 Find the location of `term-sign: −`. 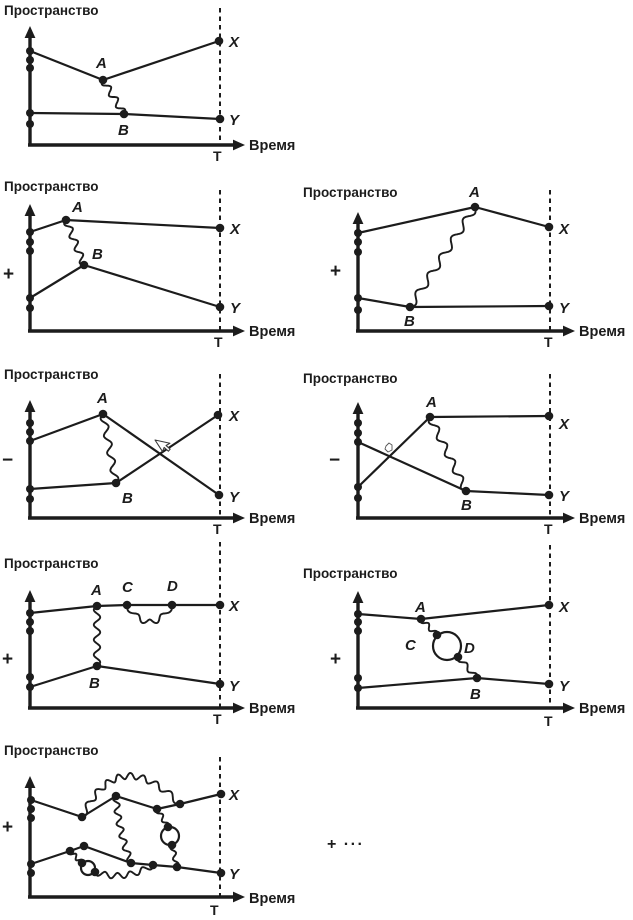

term-sign: − is located at coordinates (7, 460).